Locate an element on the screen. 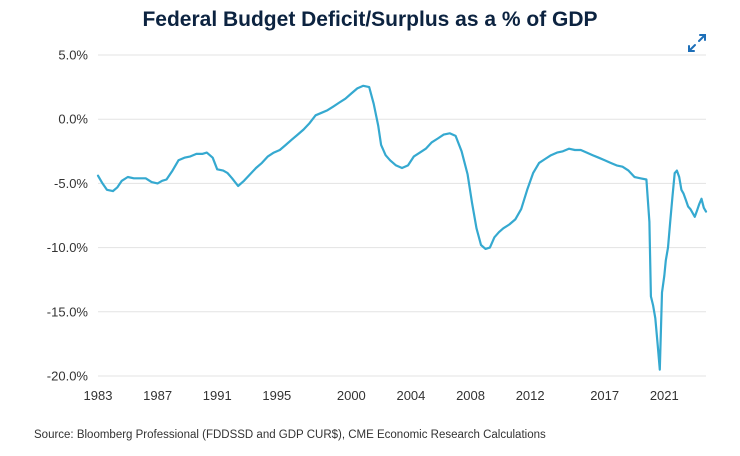 This screenshot has height=456, width=740. x-tick-label: 1991 is located at coordinates (217, 395).